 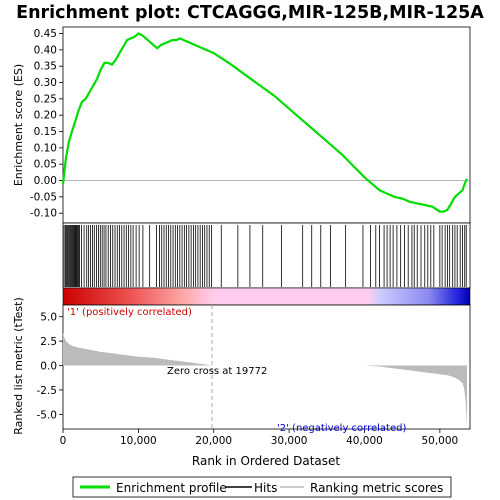 I want to click on hit-markers, so click(x=265, y=256).